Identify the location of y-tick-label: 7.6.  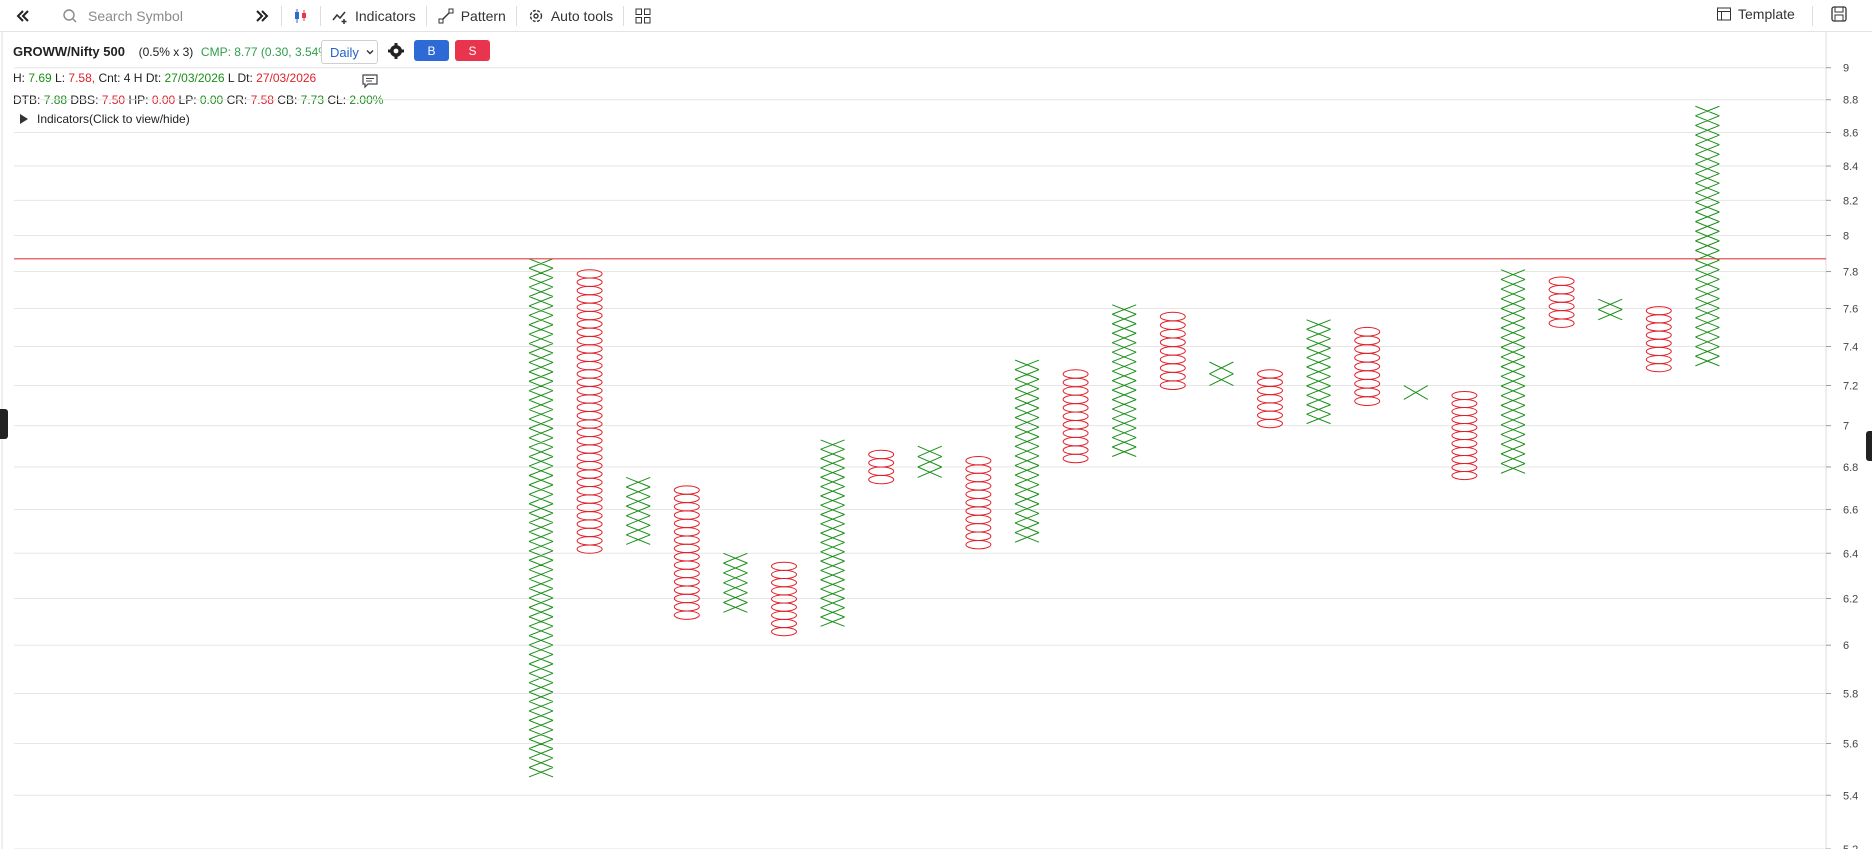
(1850, 310).